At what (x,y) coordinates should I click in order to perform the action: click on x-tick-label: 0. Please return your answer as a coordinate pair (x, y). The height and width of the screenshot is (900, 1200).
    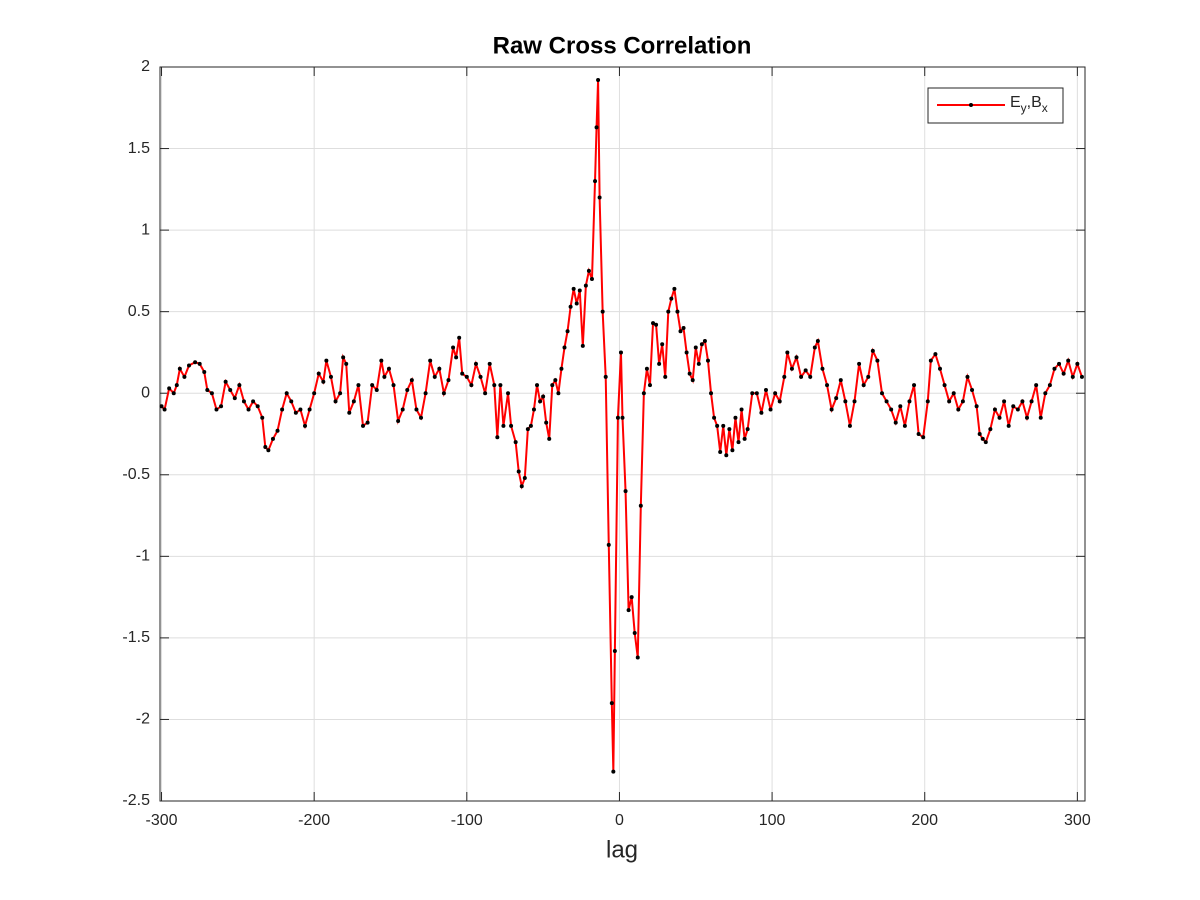
    Looking at the image, I should click on (619, 820).